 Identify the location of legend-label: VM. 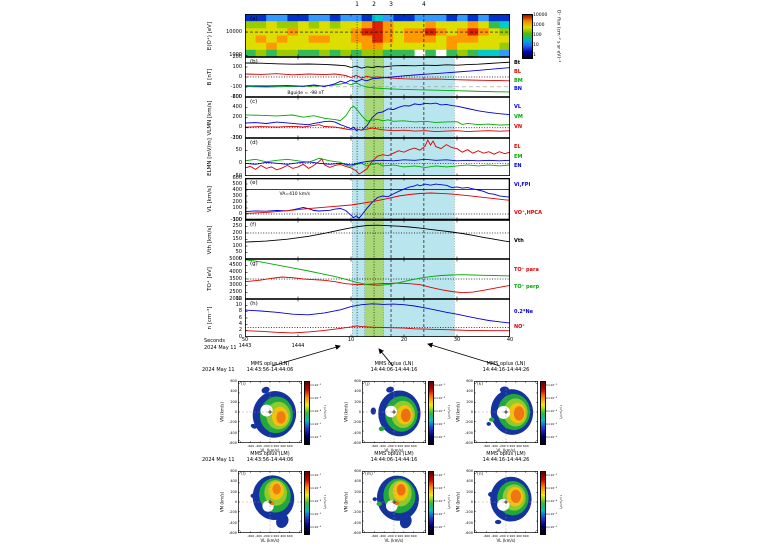
(518, 117).